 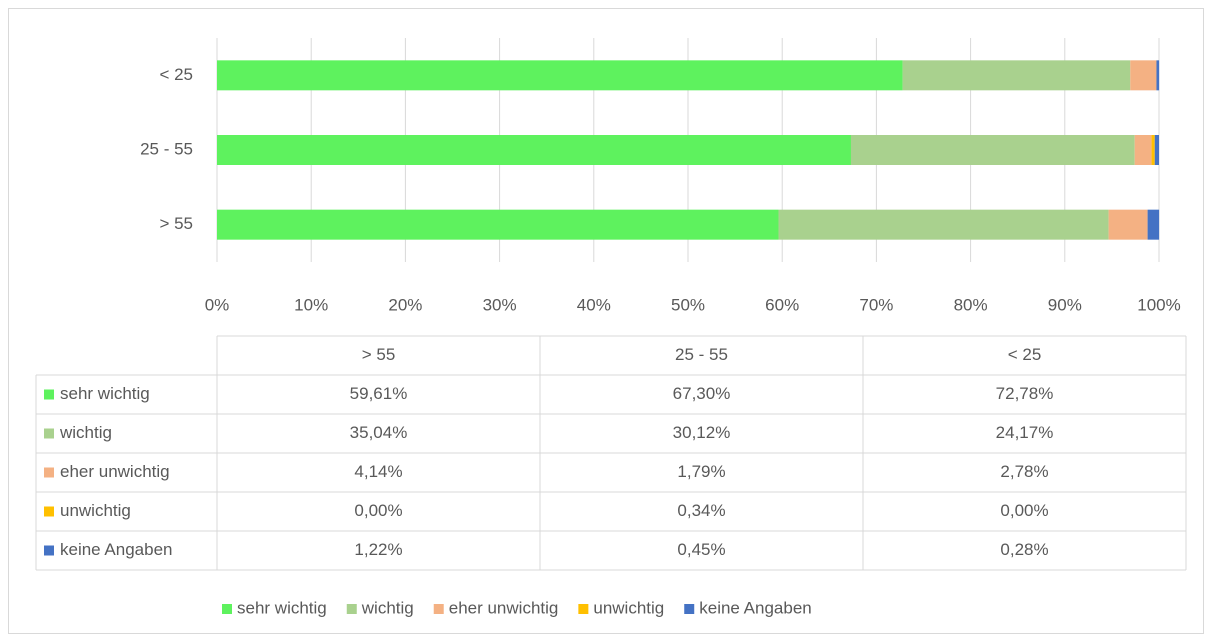 I want to click on table-row-label: unwichtig, so click(x=95, y=510).